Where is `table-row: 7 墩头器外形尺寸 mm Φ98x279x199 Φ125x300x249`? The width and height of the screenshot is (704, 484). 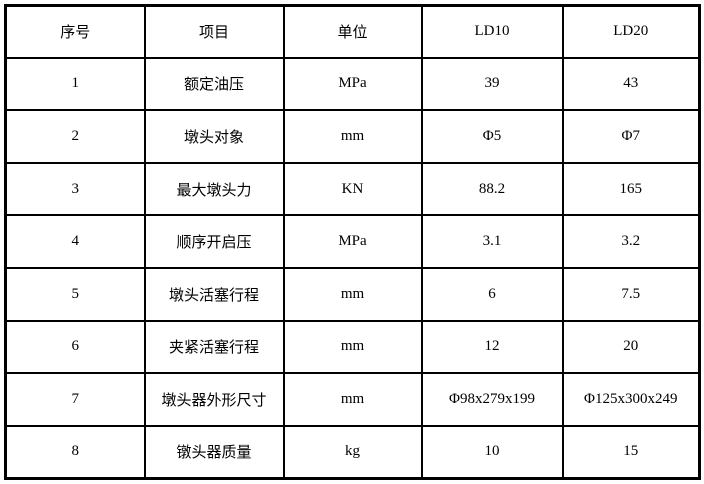 table-row: 7 墩头器外形尺寸 mm Φ98x279x199 Φ125x300x249 is located at coordinates (352, 399).